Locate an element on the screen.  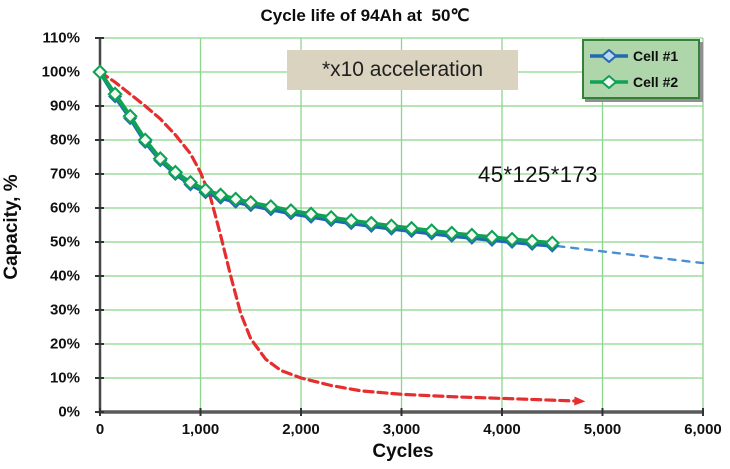
x-tick-label: 2,000 is located at coordinates (301, 429).